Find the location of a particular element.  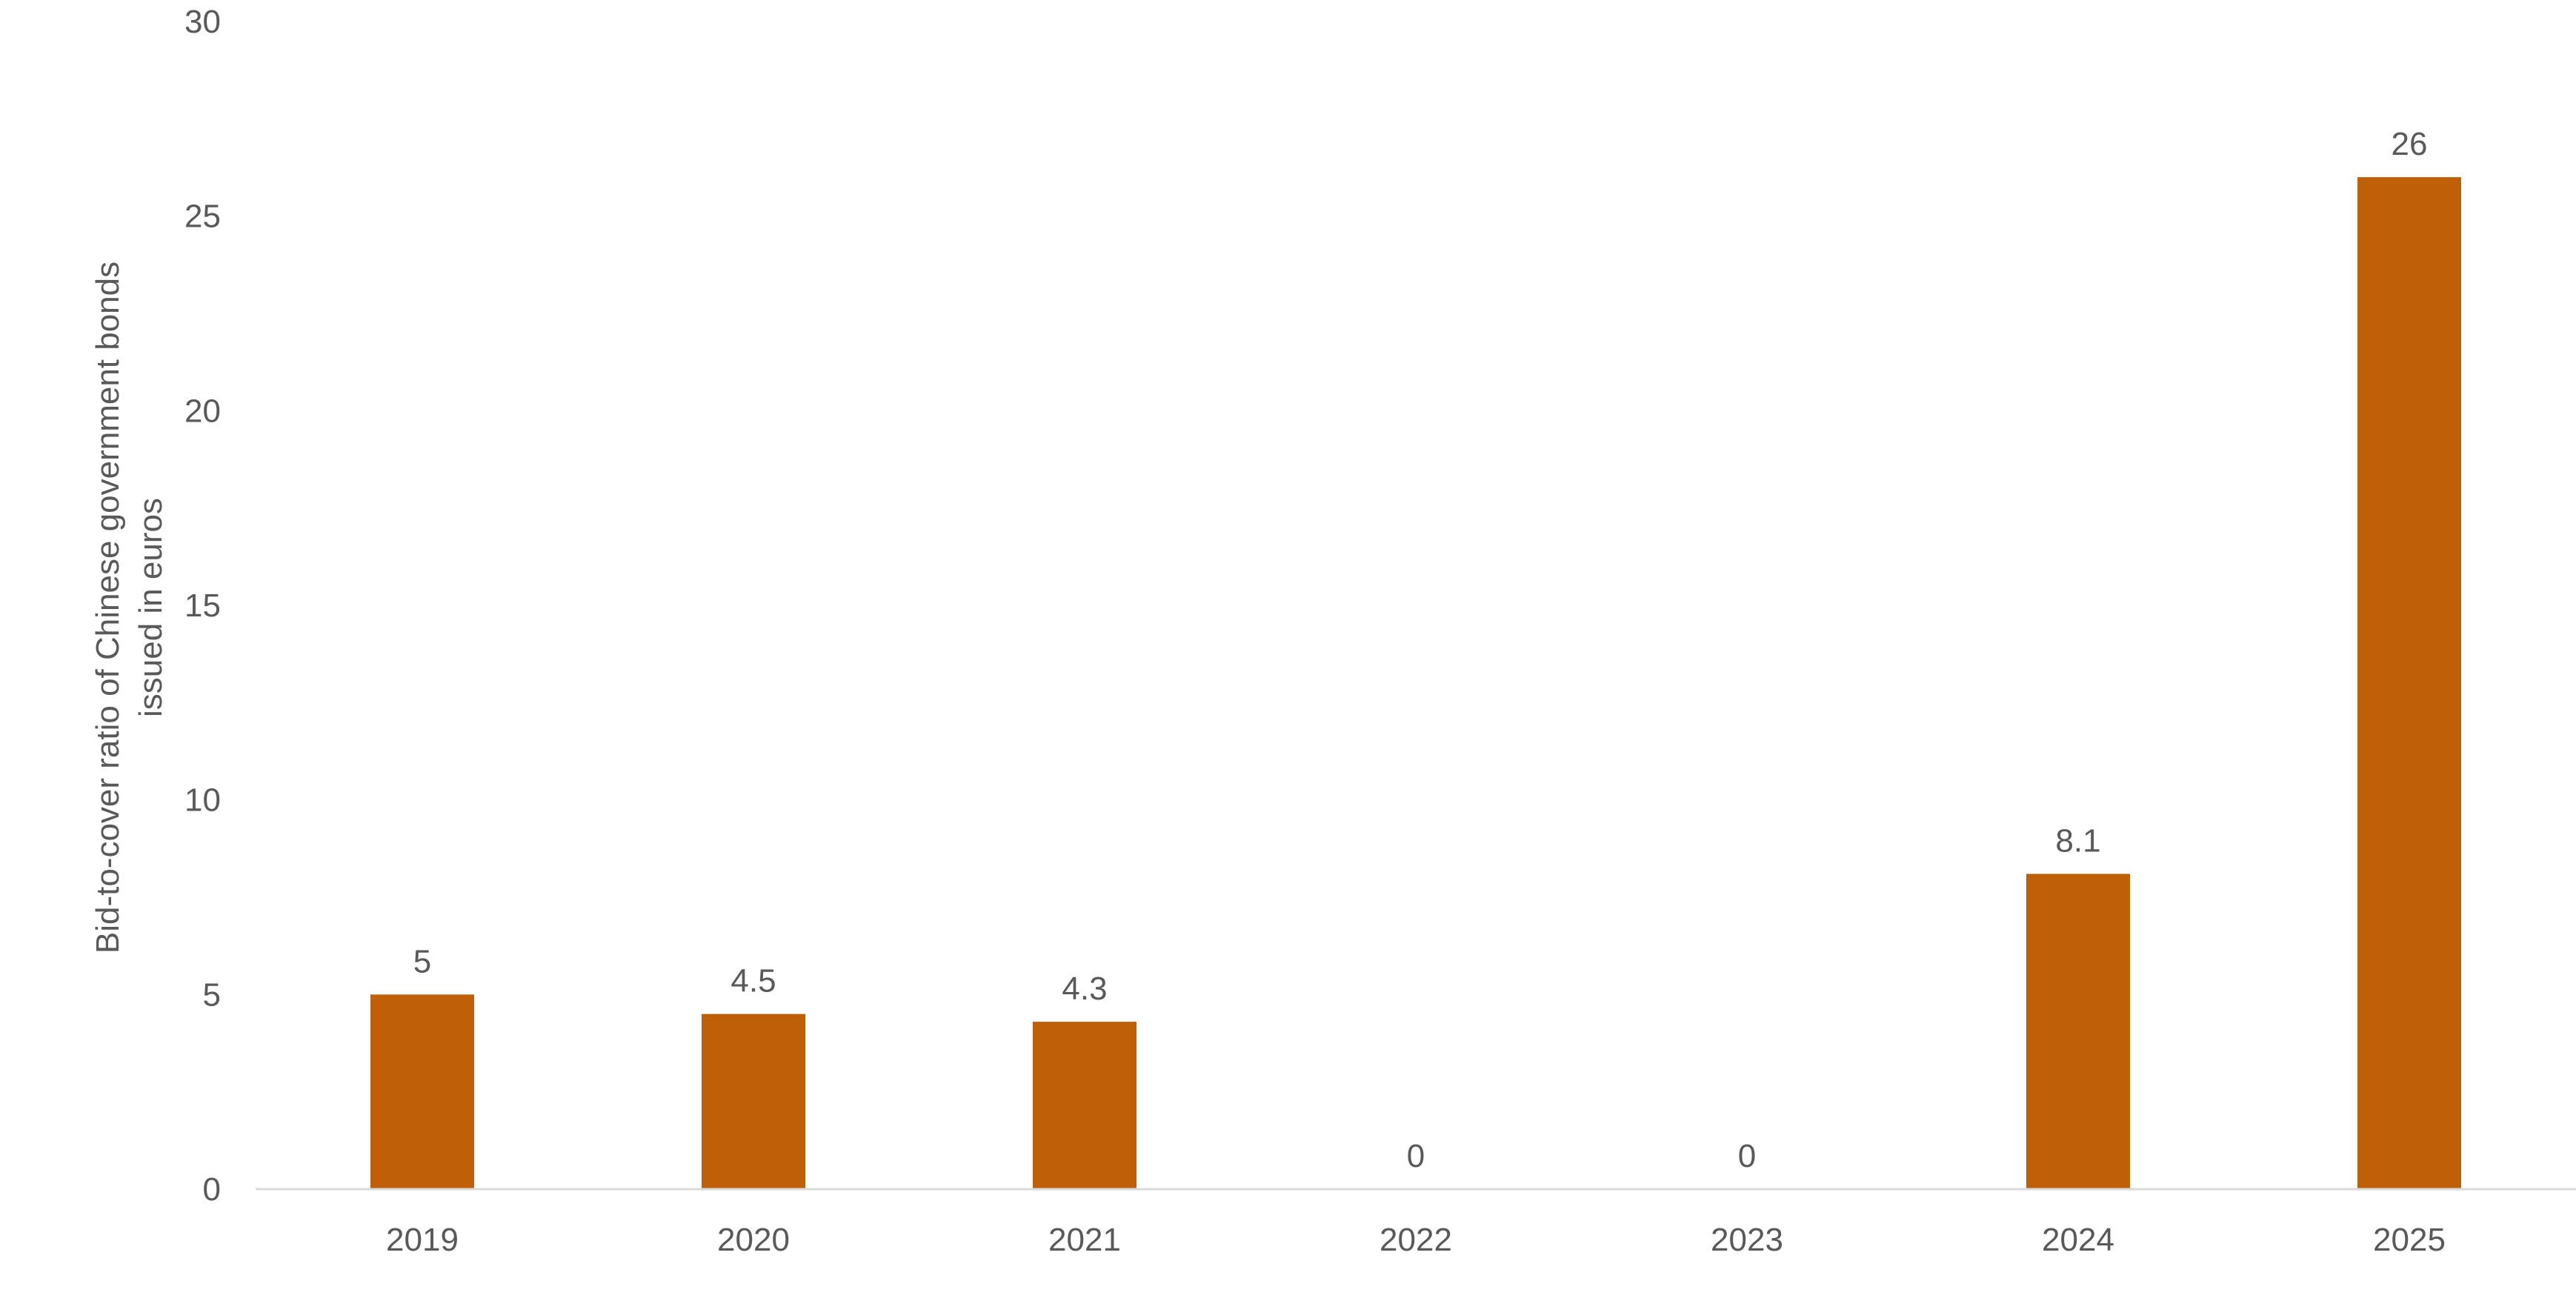

x-tick-label: 2023 is located at coordinates (1747, 1240).